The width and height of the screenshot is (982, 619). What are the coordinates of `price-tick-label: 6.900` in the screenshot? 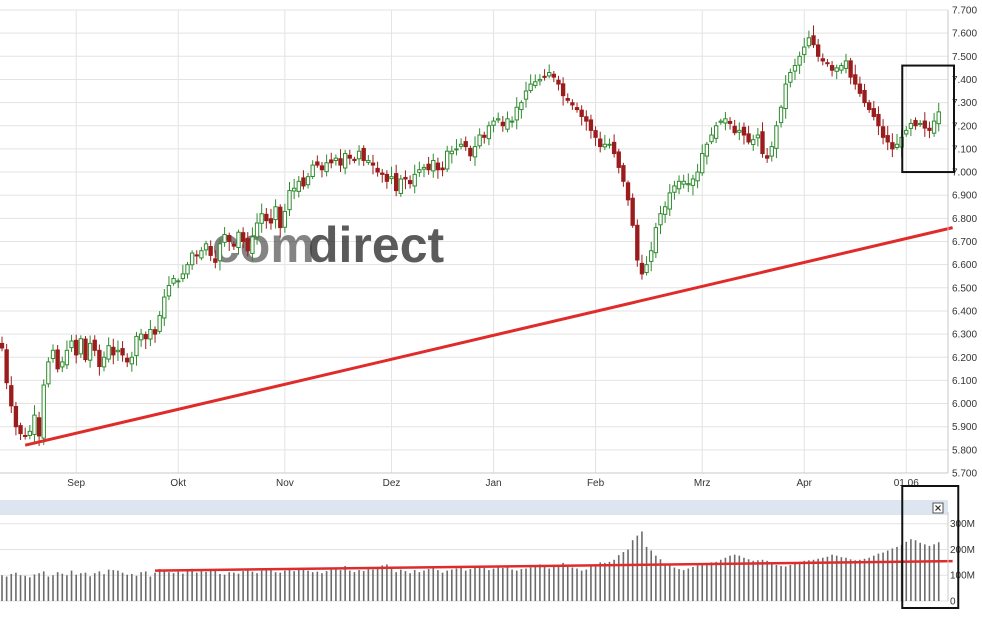 It's located at (964, 196).